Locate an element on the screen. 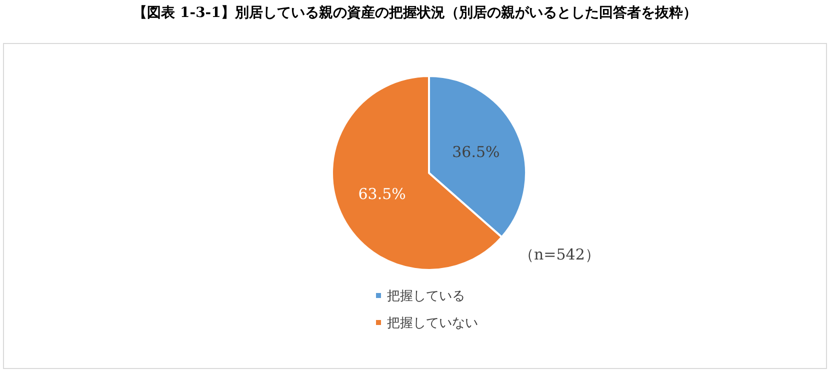  data-label: 36.5% is located at coordinates (476, 151).